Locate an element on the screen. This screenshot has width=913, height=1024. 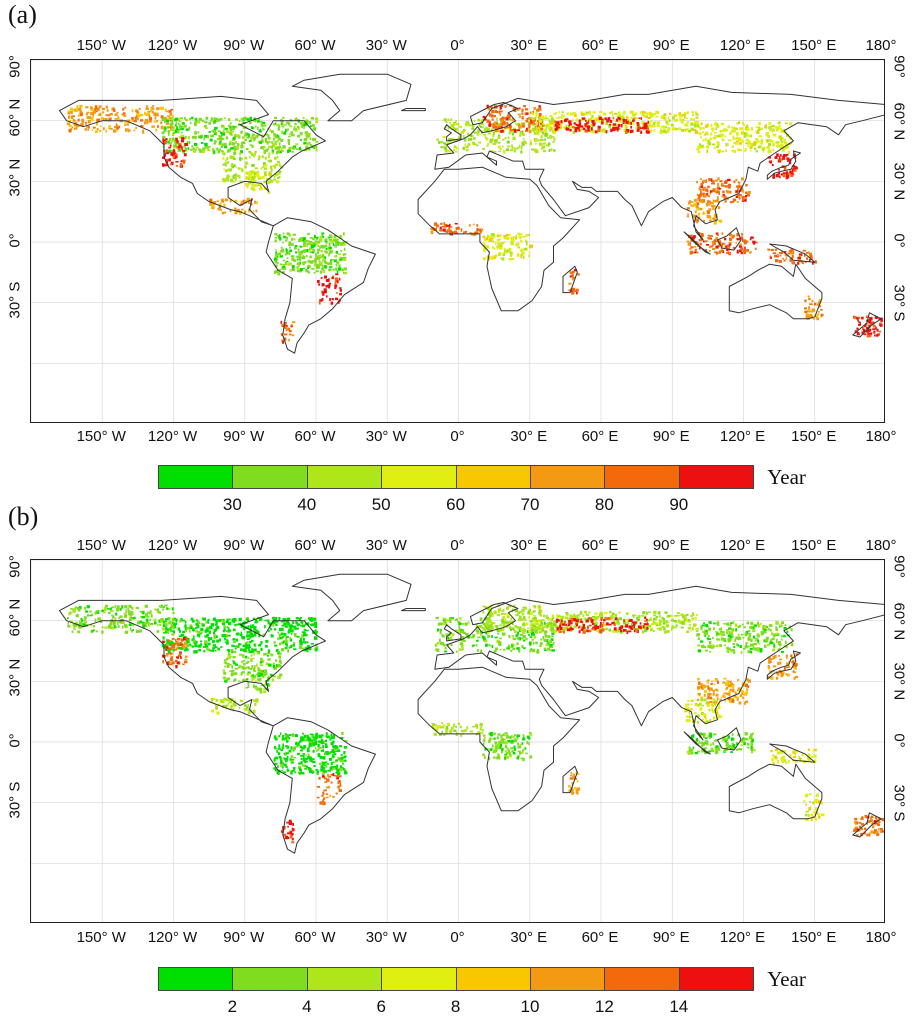
longitude-tick-label: 90° W is located at coordinates (244, 436).